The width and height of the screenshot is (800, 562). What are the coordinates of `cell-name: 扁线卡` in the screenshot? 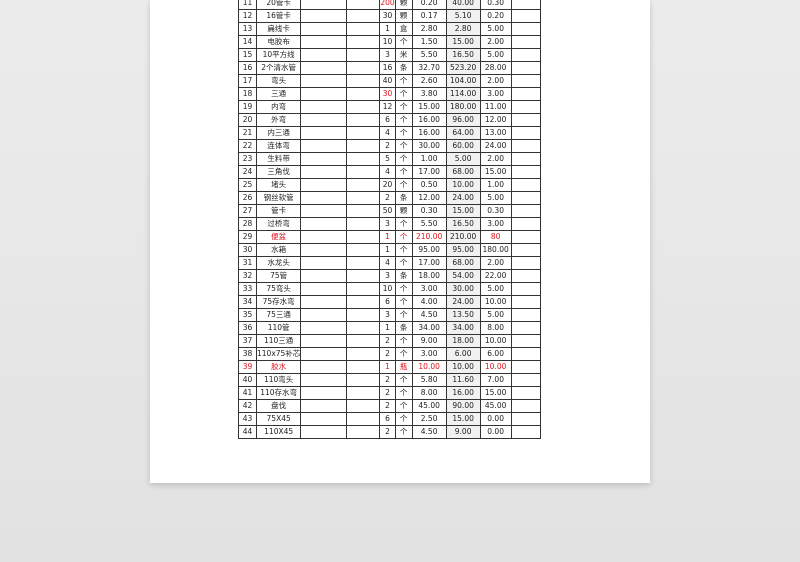 It's located at (278, 29).